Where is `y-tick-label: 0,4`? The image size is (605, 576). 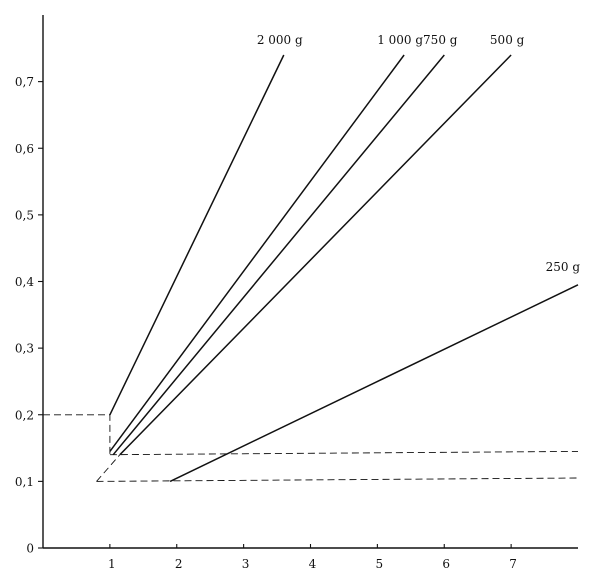 y-tick-label: 0,4 is located at coordinates (24, 282).